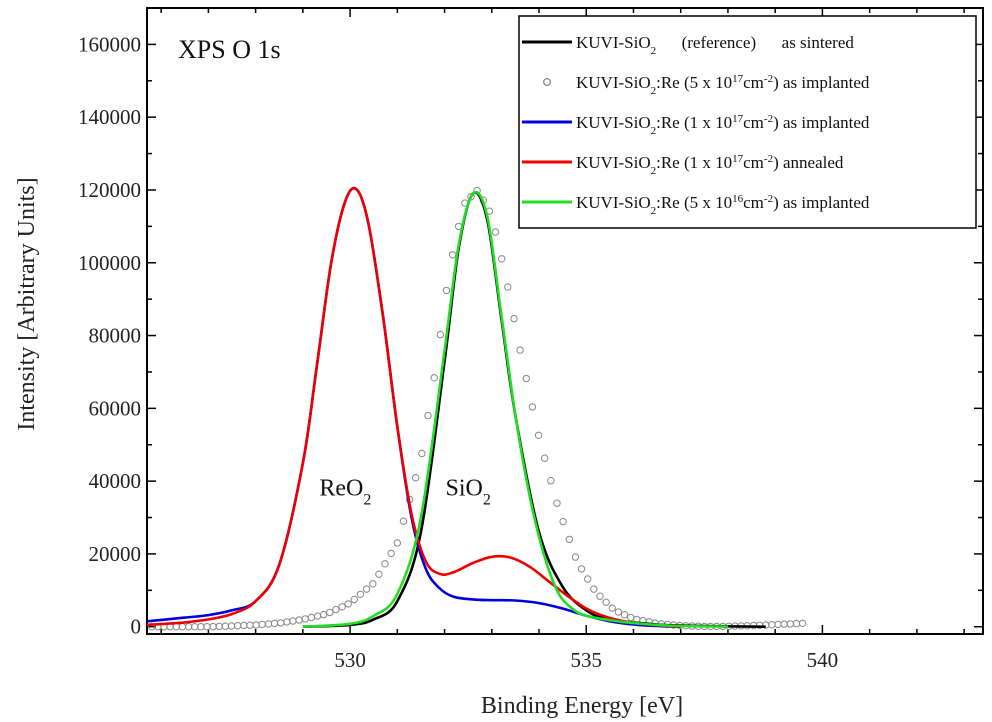 The height and width of the screenshot is (722, 992). I want to click on legend-entry: KUVI-SiO2:Re (1 x 1017cm-2) annealed, so click(683, 165).